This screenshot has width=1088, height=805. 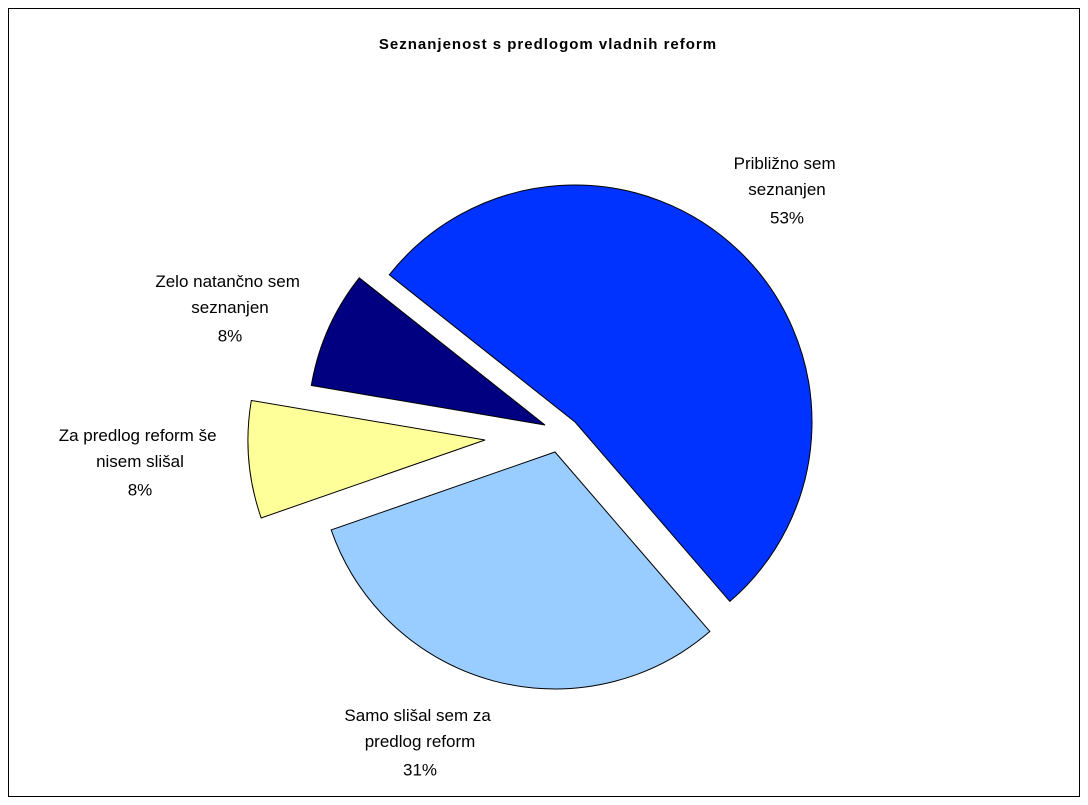 I want to click on slice-label: Samo slišal sem za predlog reform, so click(x=419, y=728).